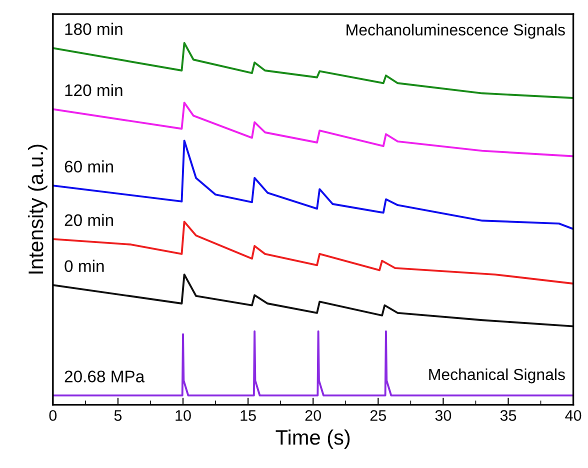  I want to click on x-tick-label: 5, so click(118, 415).